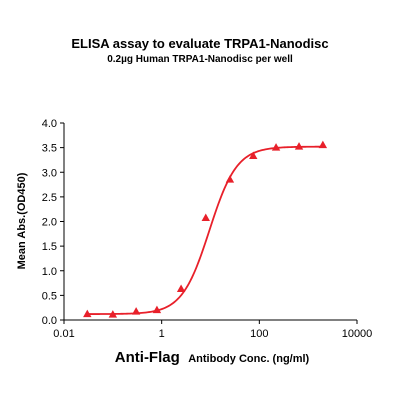  I want to click on y-tick-label: 2.5, so click(49, 198).